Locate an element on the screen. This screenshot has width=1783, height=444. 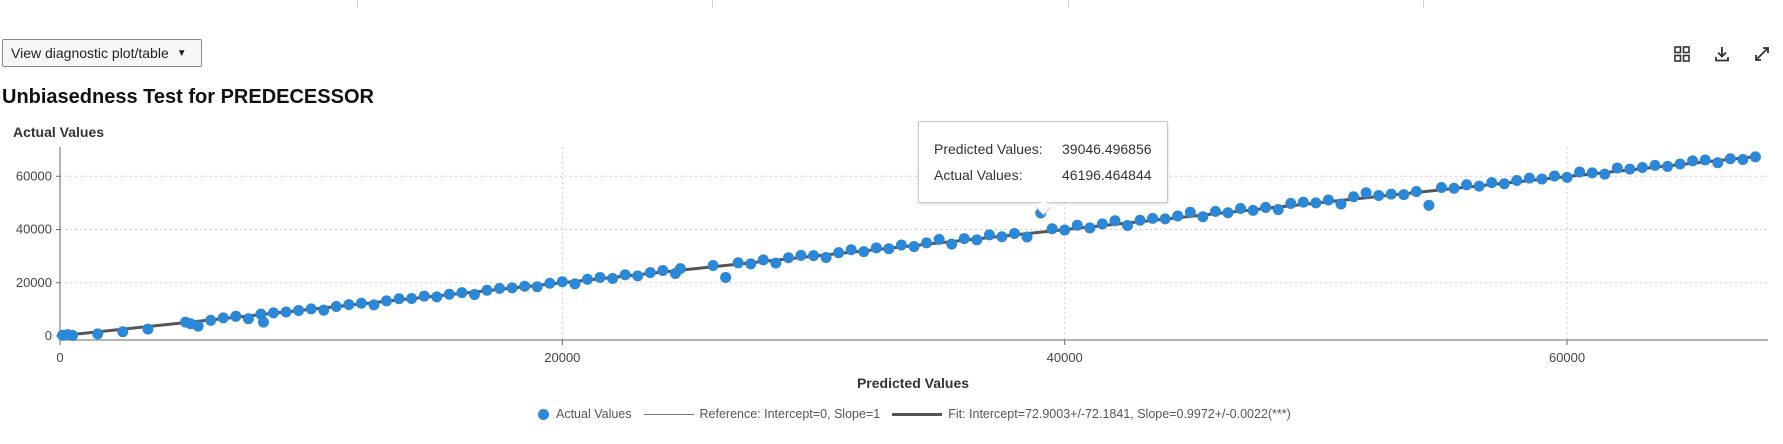
diagnostic-button-label: View diagnostic plot/table is located at coordinates (90, 53).